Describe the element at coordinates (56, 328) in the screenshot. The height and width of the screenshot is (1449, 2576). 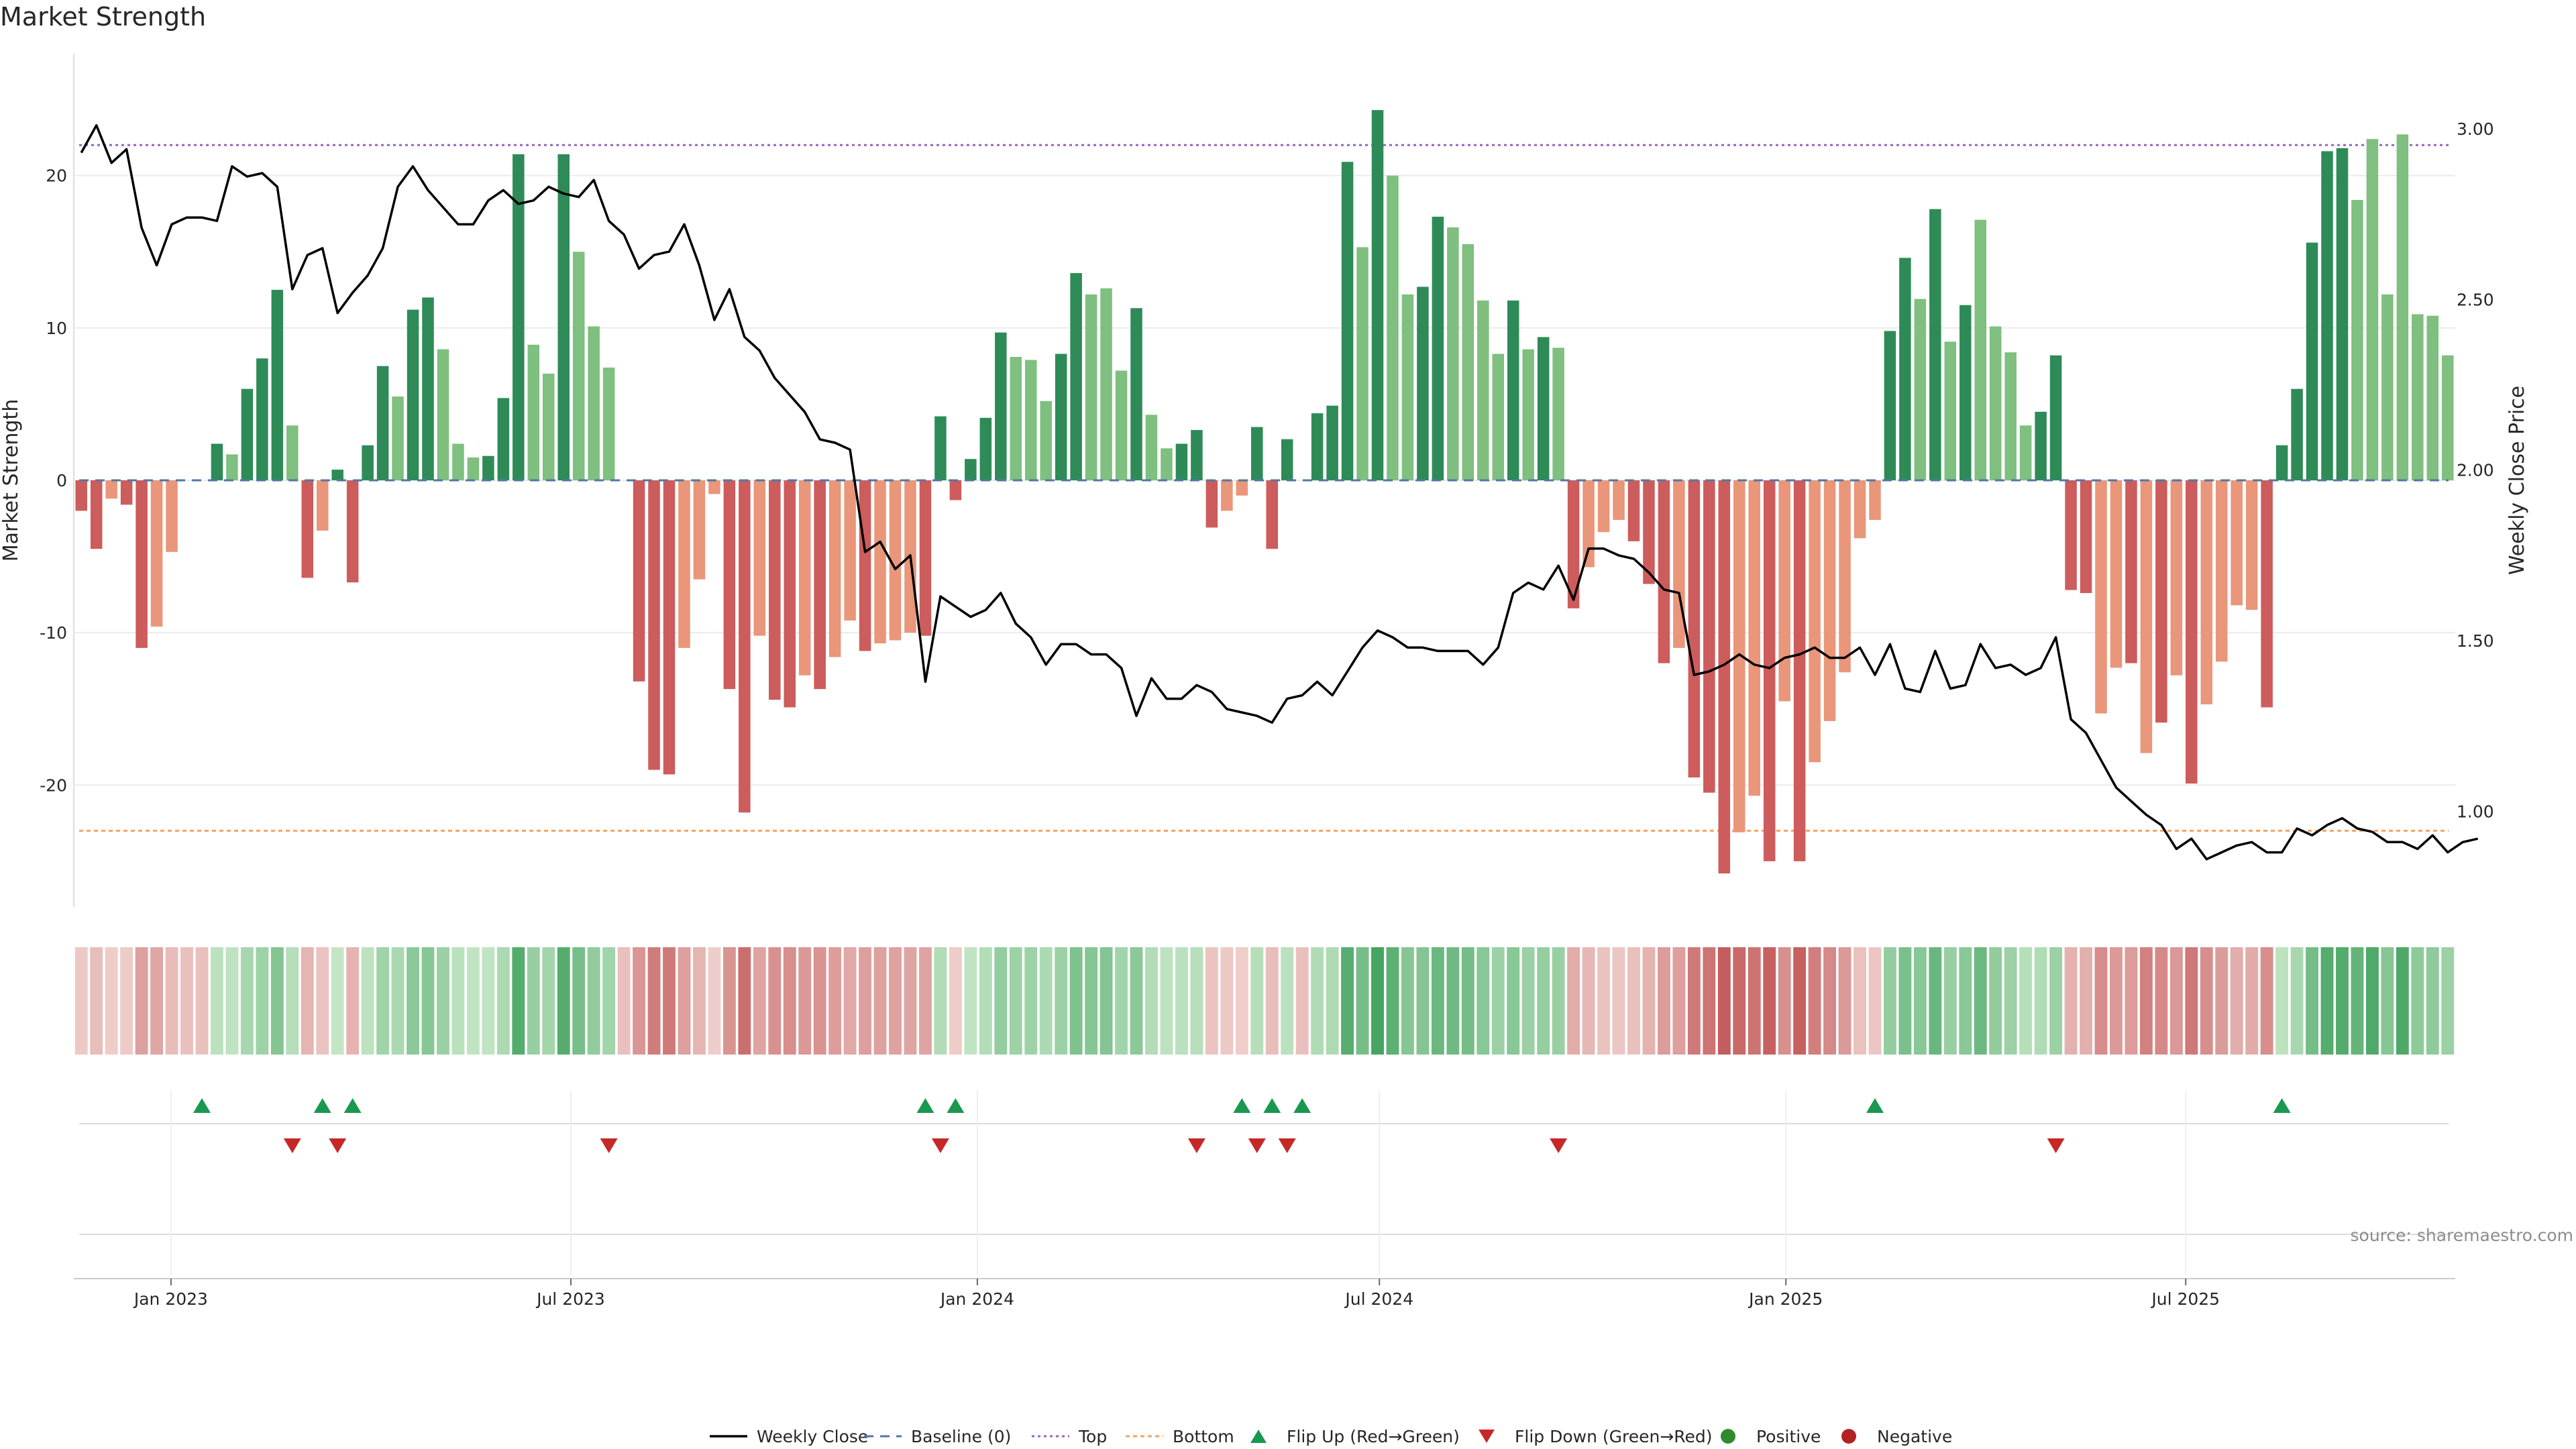
I see `y-tick-label: 10` at that location.